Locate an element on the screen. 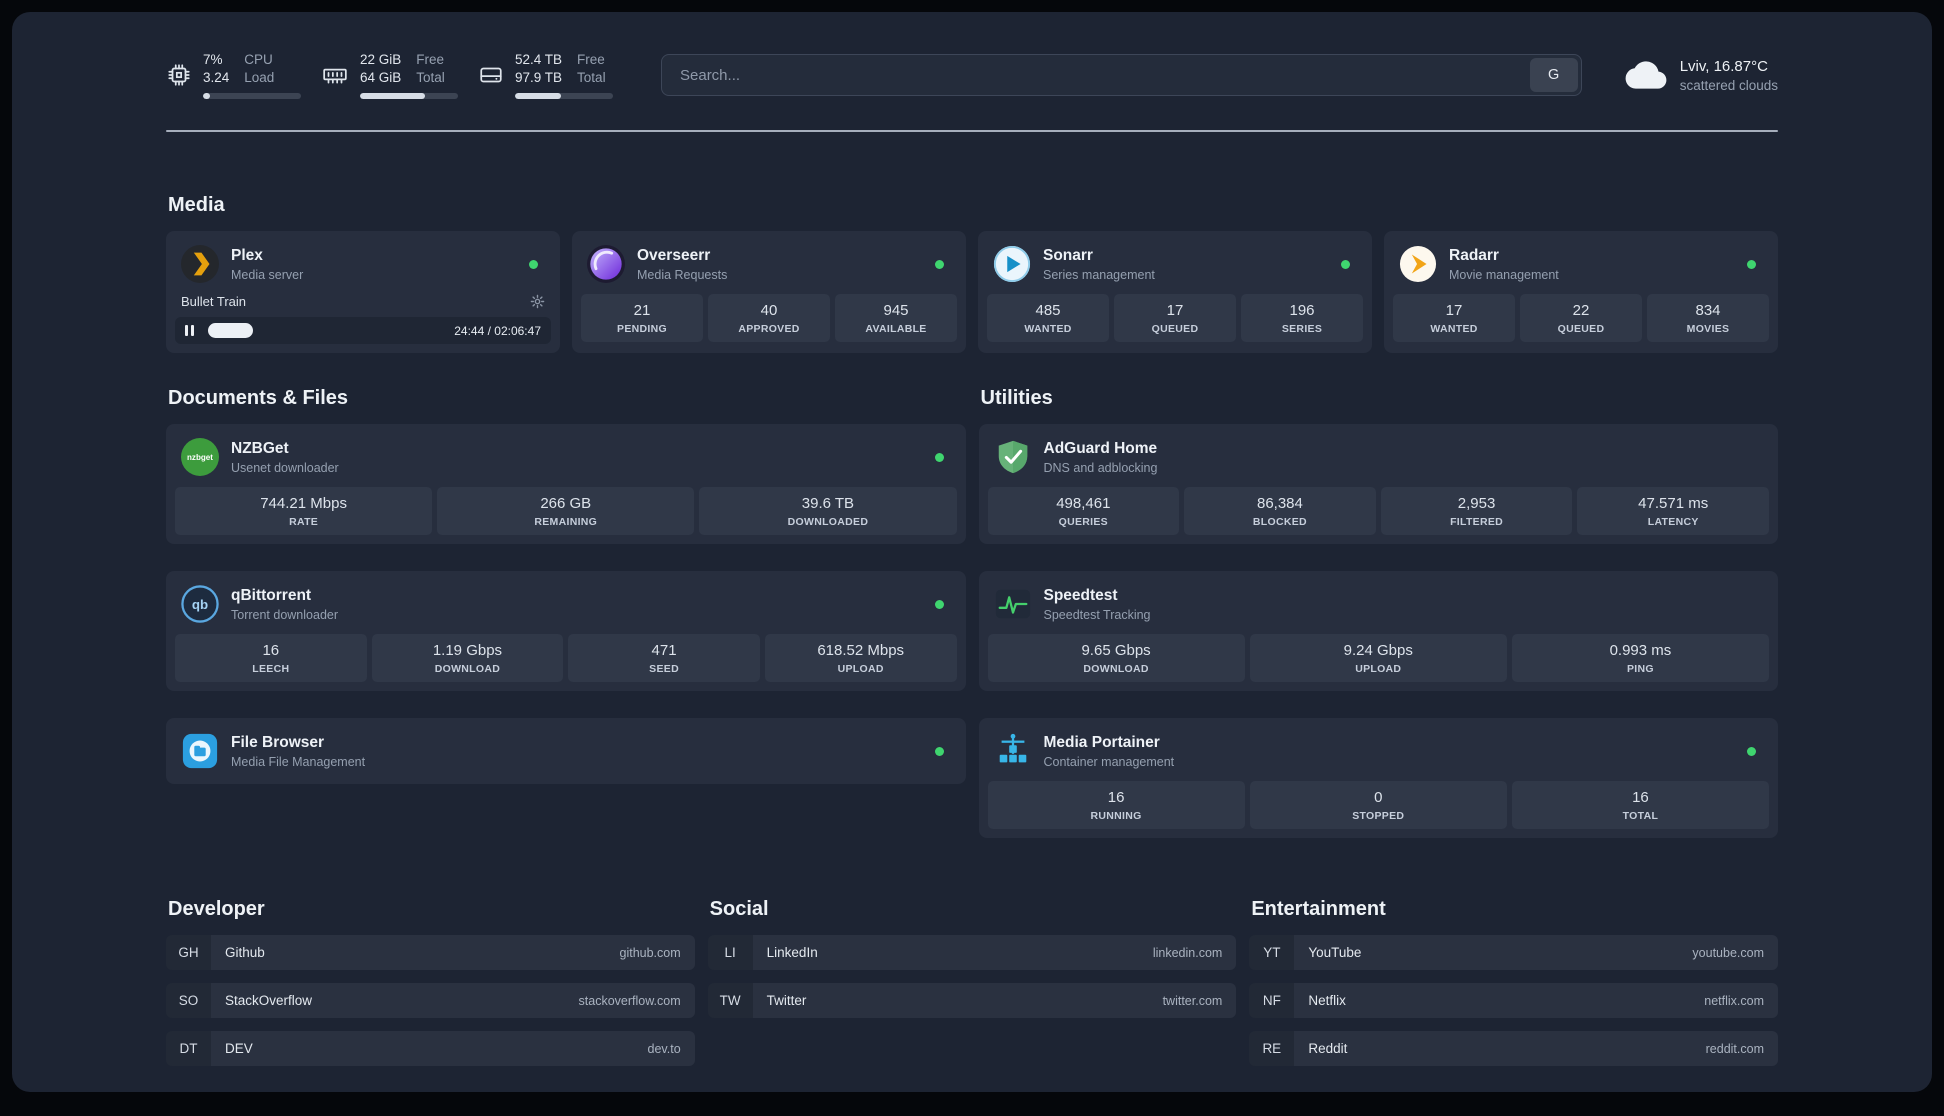 Image resolution: width=1944 pixels, height=1116 pixels. service-description: Media server is located at coordinates (267, 274).